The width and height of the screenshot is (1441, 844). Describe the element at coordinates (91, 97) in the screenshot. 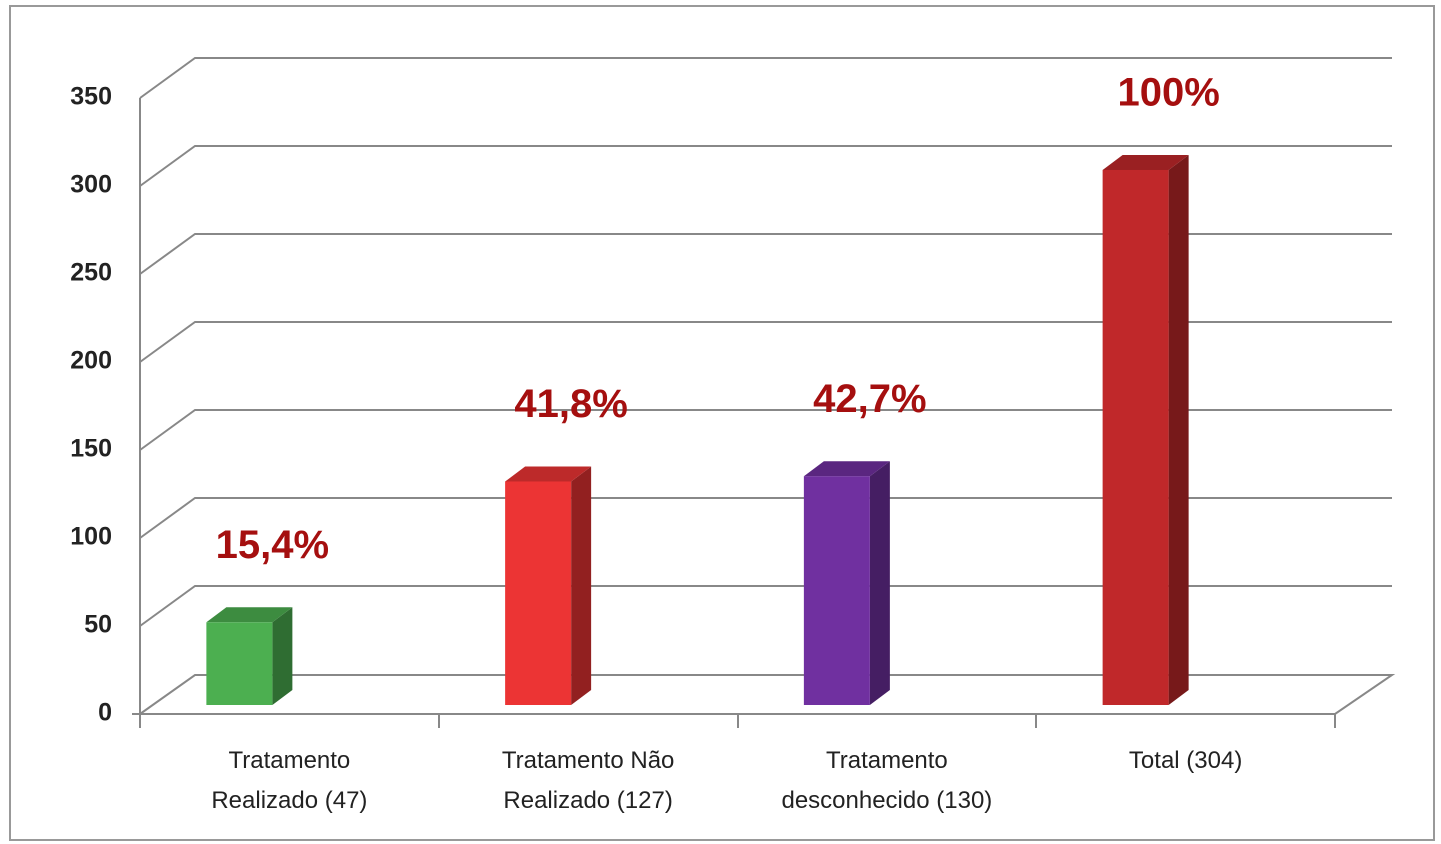

I see `y-tick-label: 350` at that location.